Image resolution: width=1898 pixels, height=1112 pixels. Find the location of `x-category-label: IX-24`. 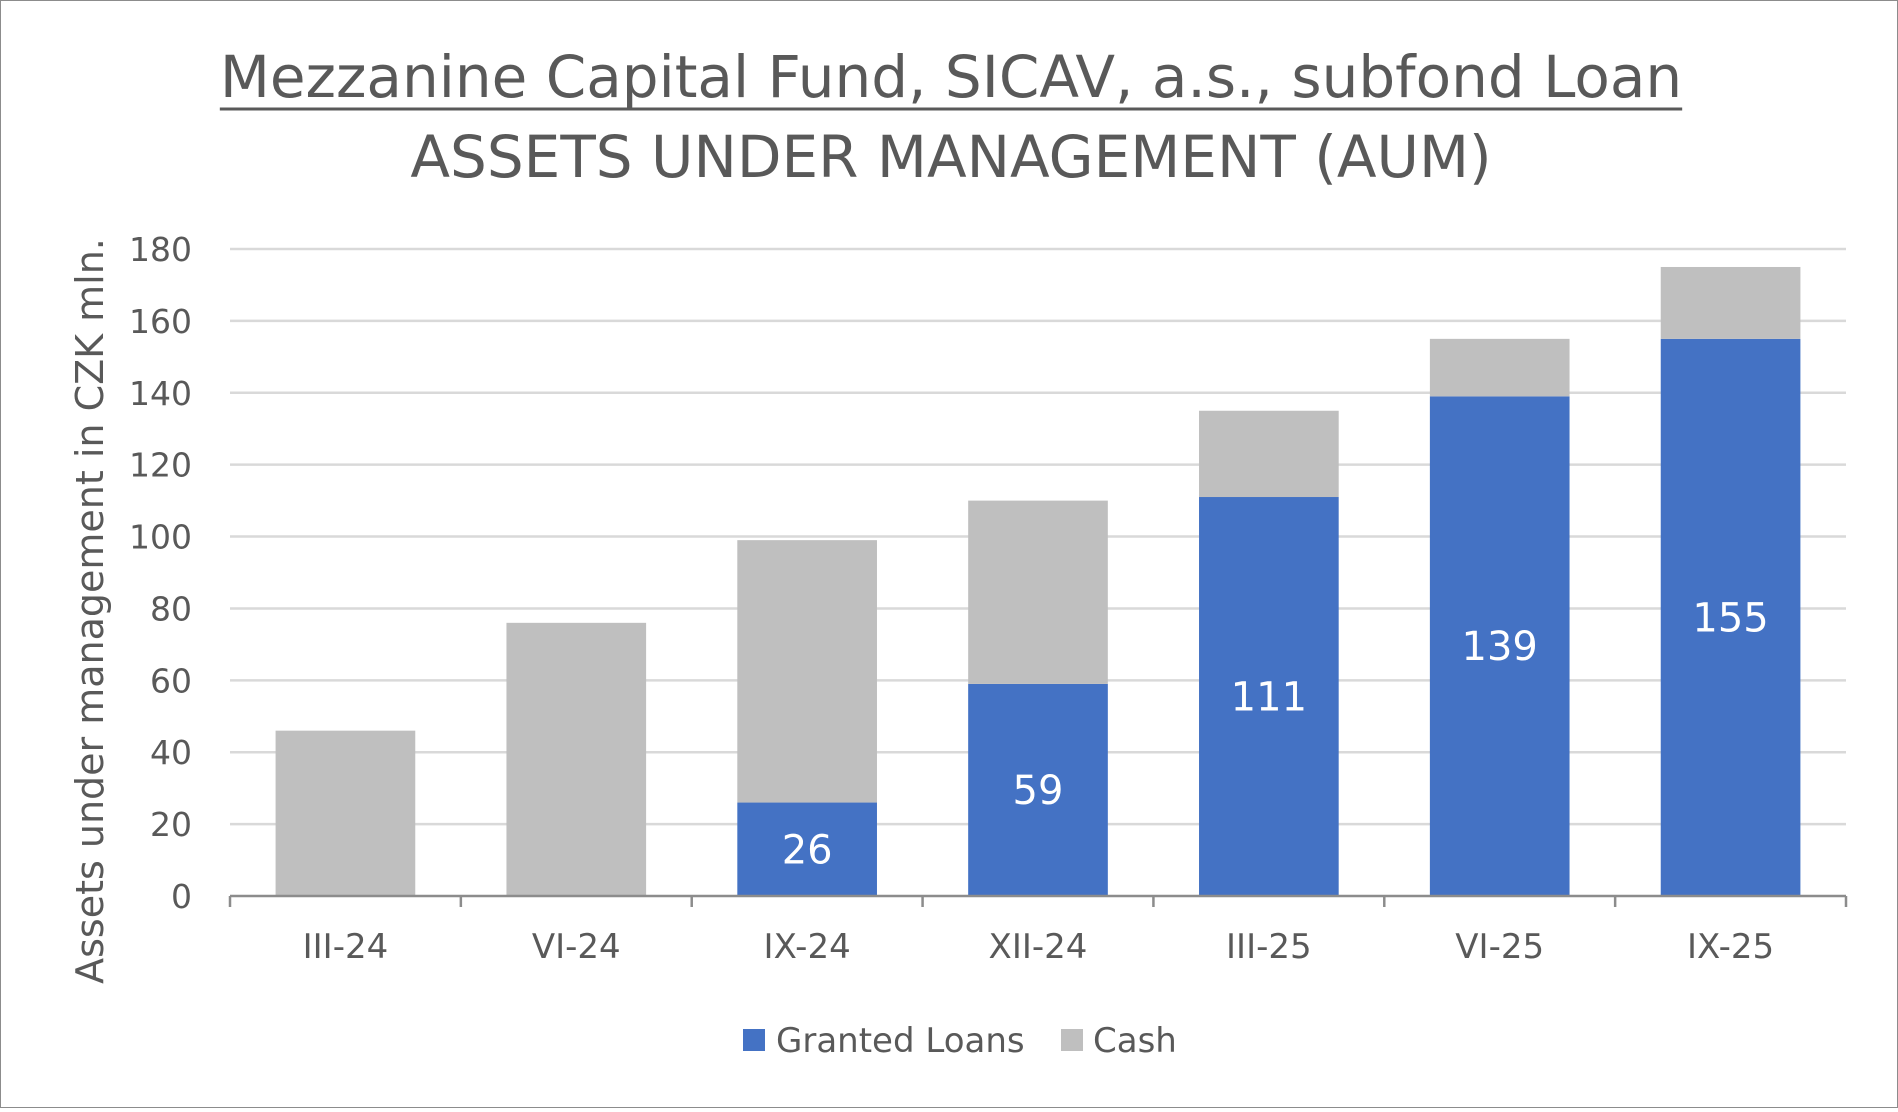

x-category-label: IX-24 is located at coordinates (807, 947).